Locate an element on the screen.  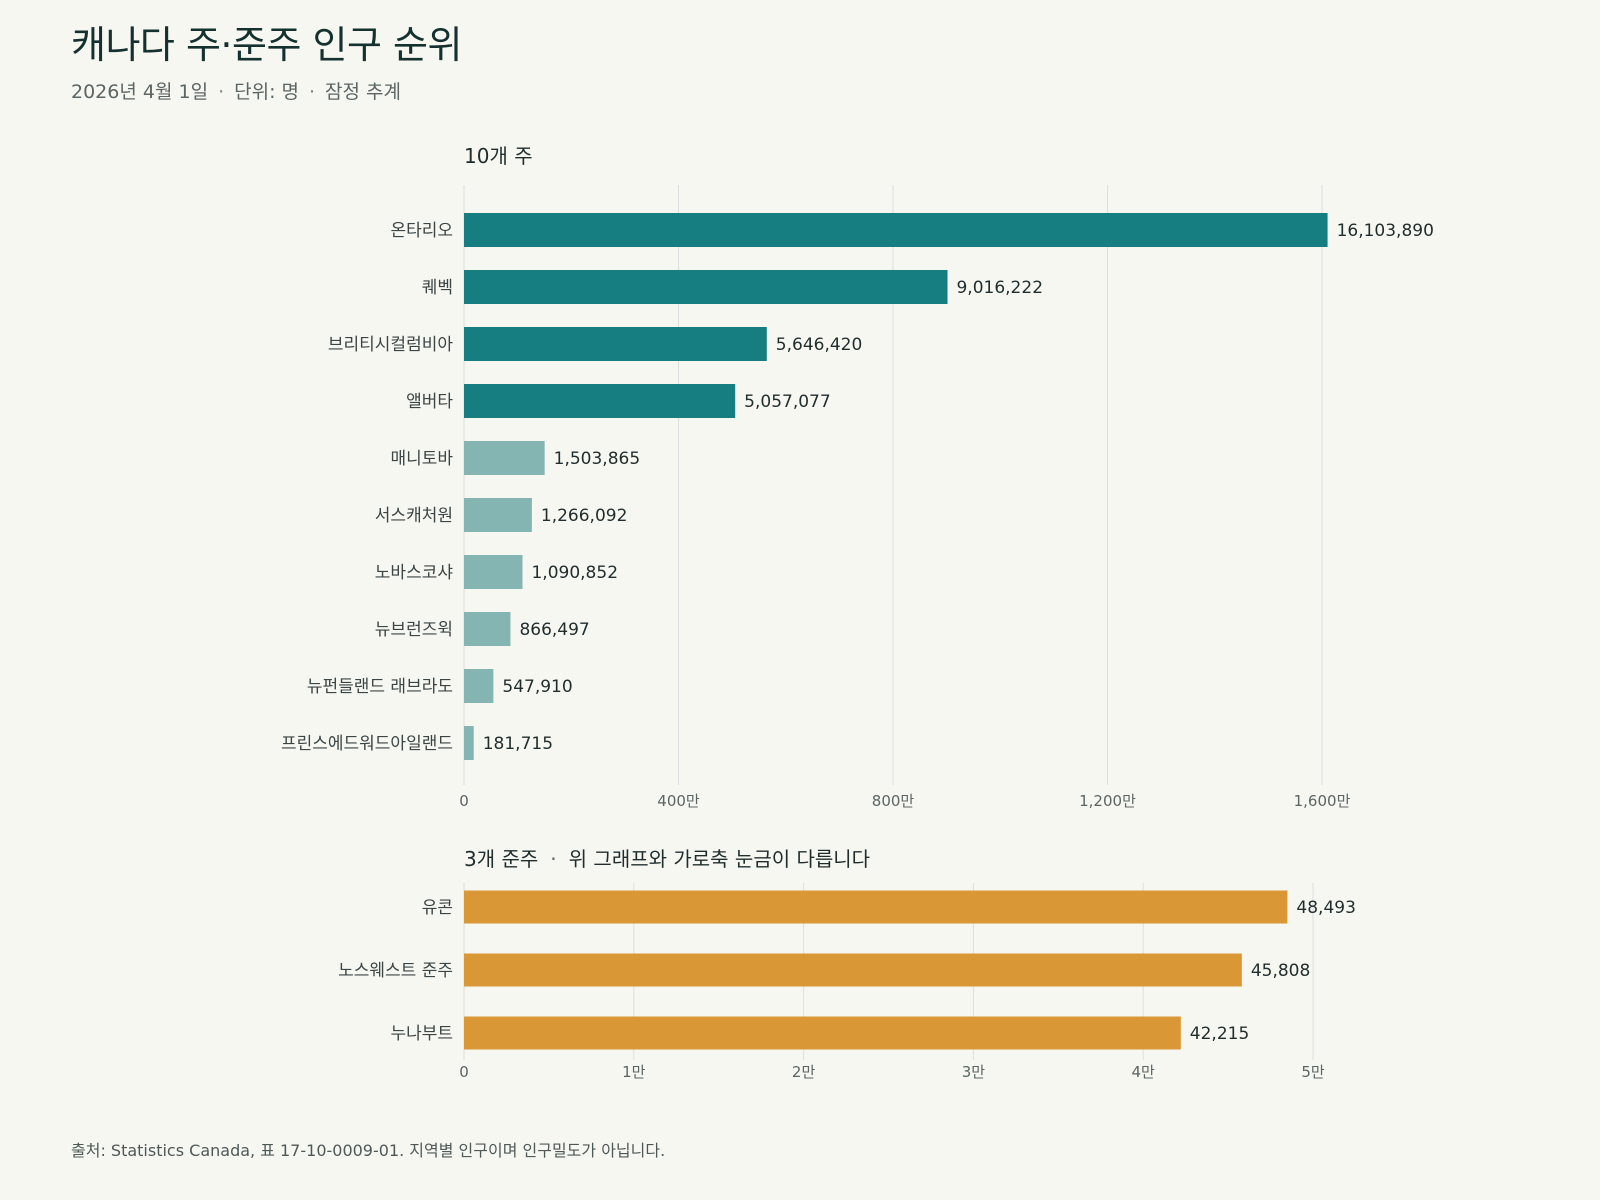
province-value-label: 1,503,865 is located at coordinates (597, 459).